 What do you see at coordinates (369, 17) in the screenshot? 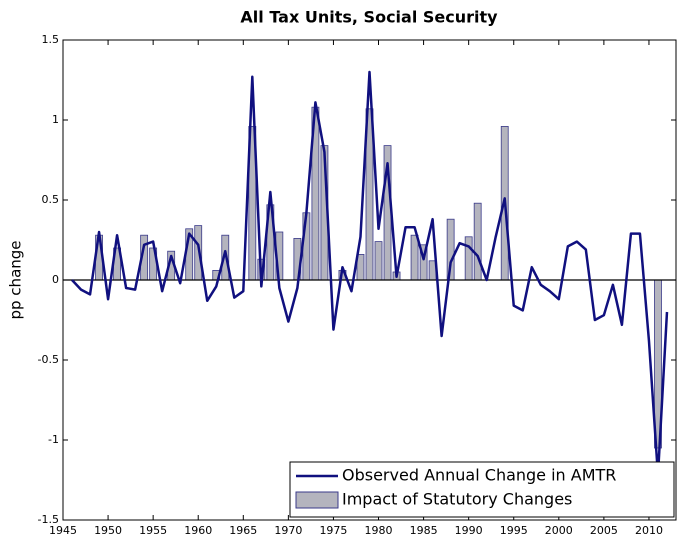
I see `chart-title: All Tax Units, Social Security` at bounding box center [369, 17].